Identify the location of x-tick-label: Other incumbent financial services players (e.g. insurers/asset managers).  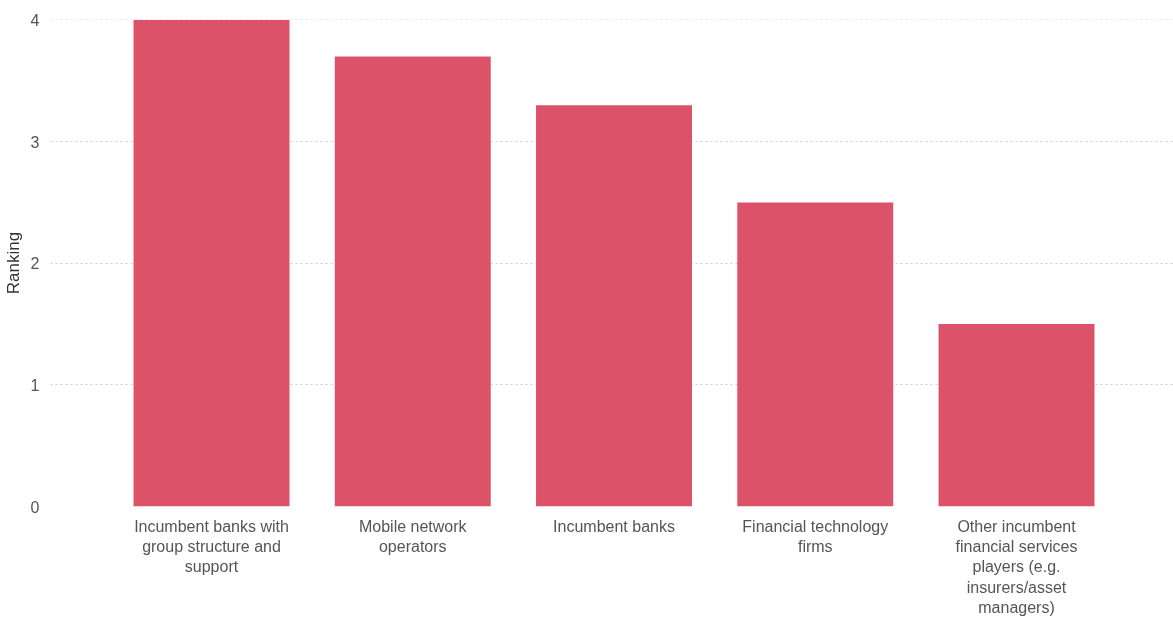
(1016, 567).